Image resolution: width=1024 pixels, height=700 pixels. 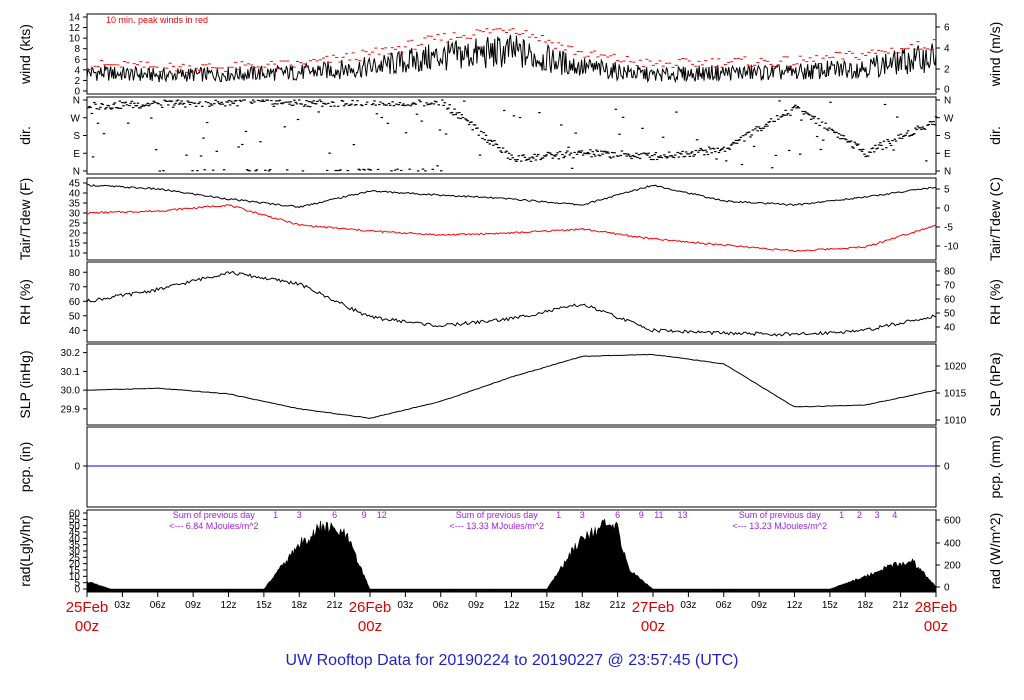 What do you see at coordinates (952, 566) in the screenshot?
I see `rad-right-tick-label: 200` at bounding box center [952, 566].